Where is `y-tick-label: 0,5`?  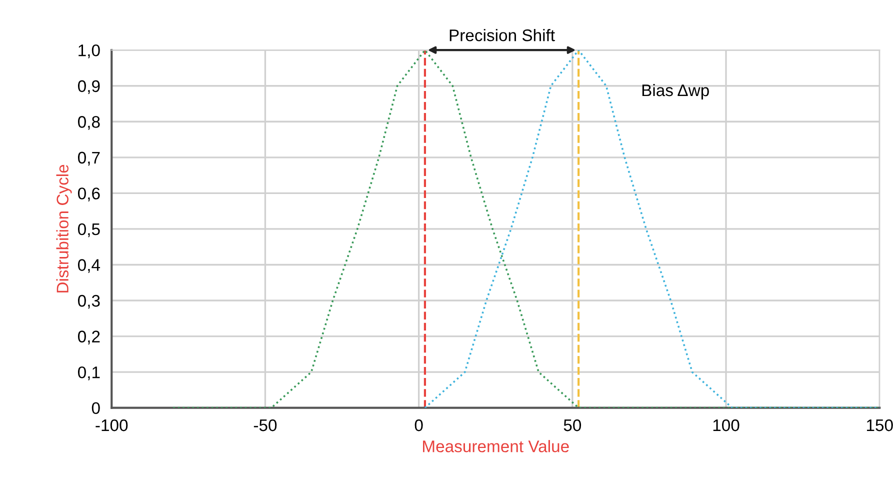 y-tick-label: 0,5 is located at coordinates (89, 230).